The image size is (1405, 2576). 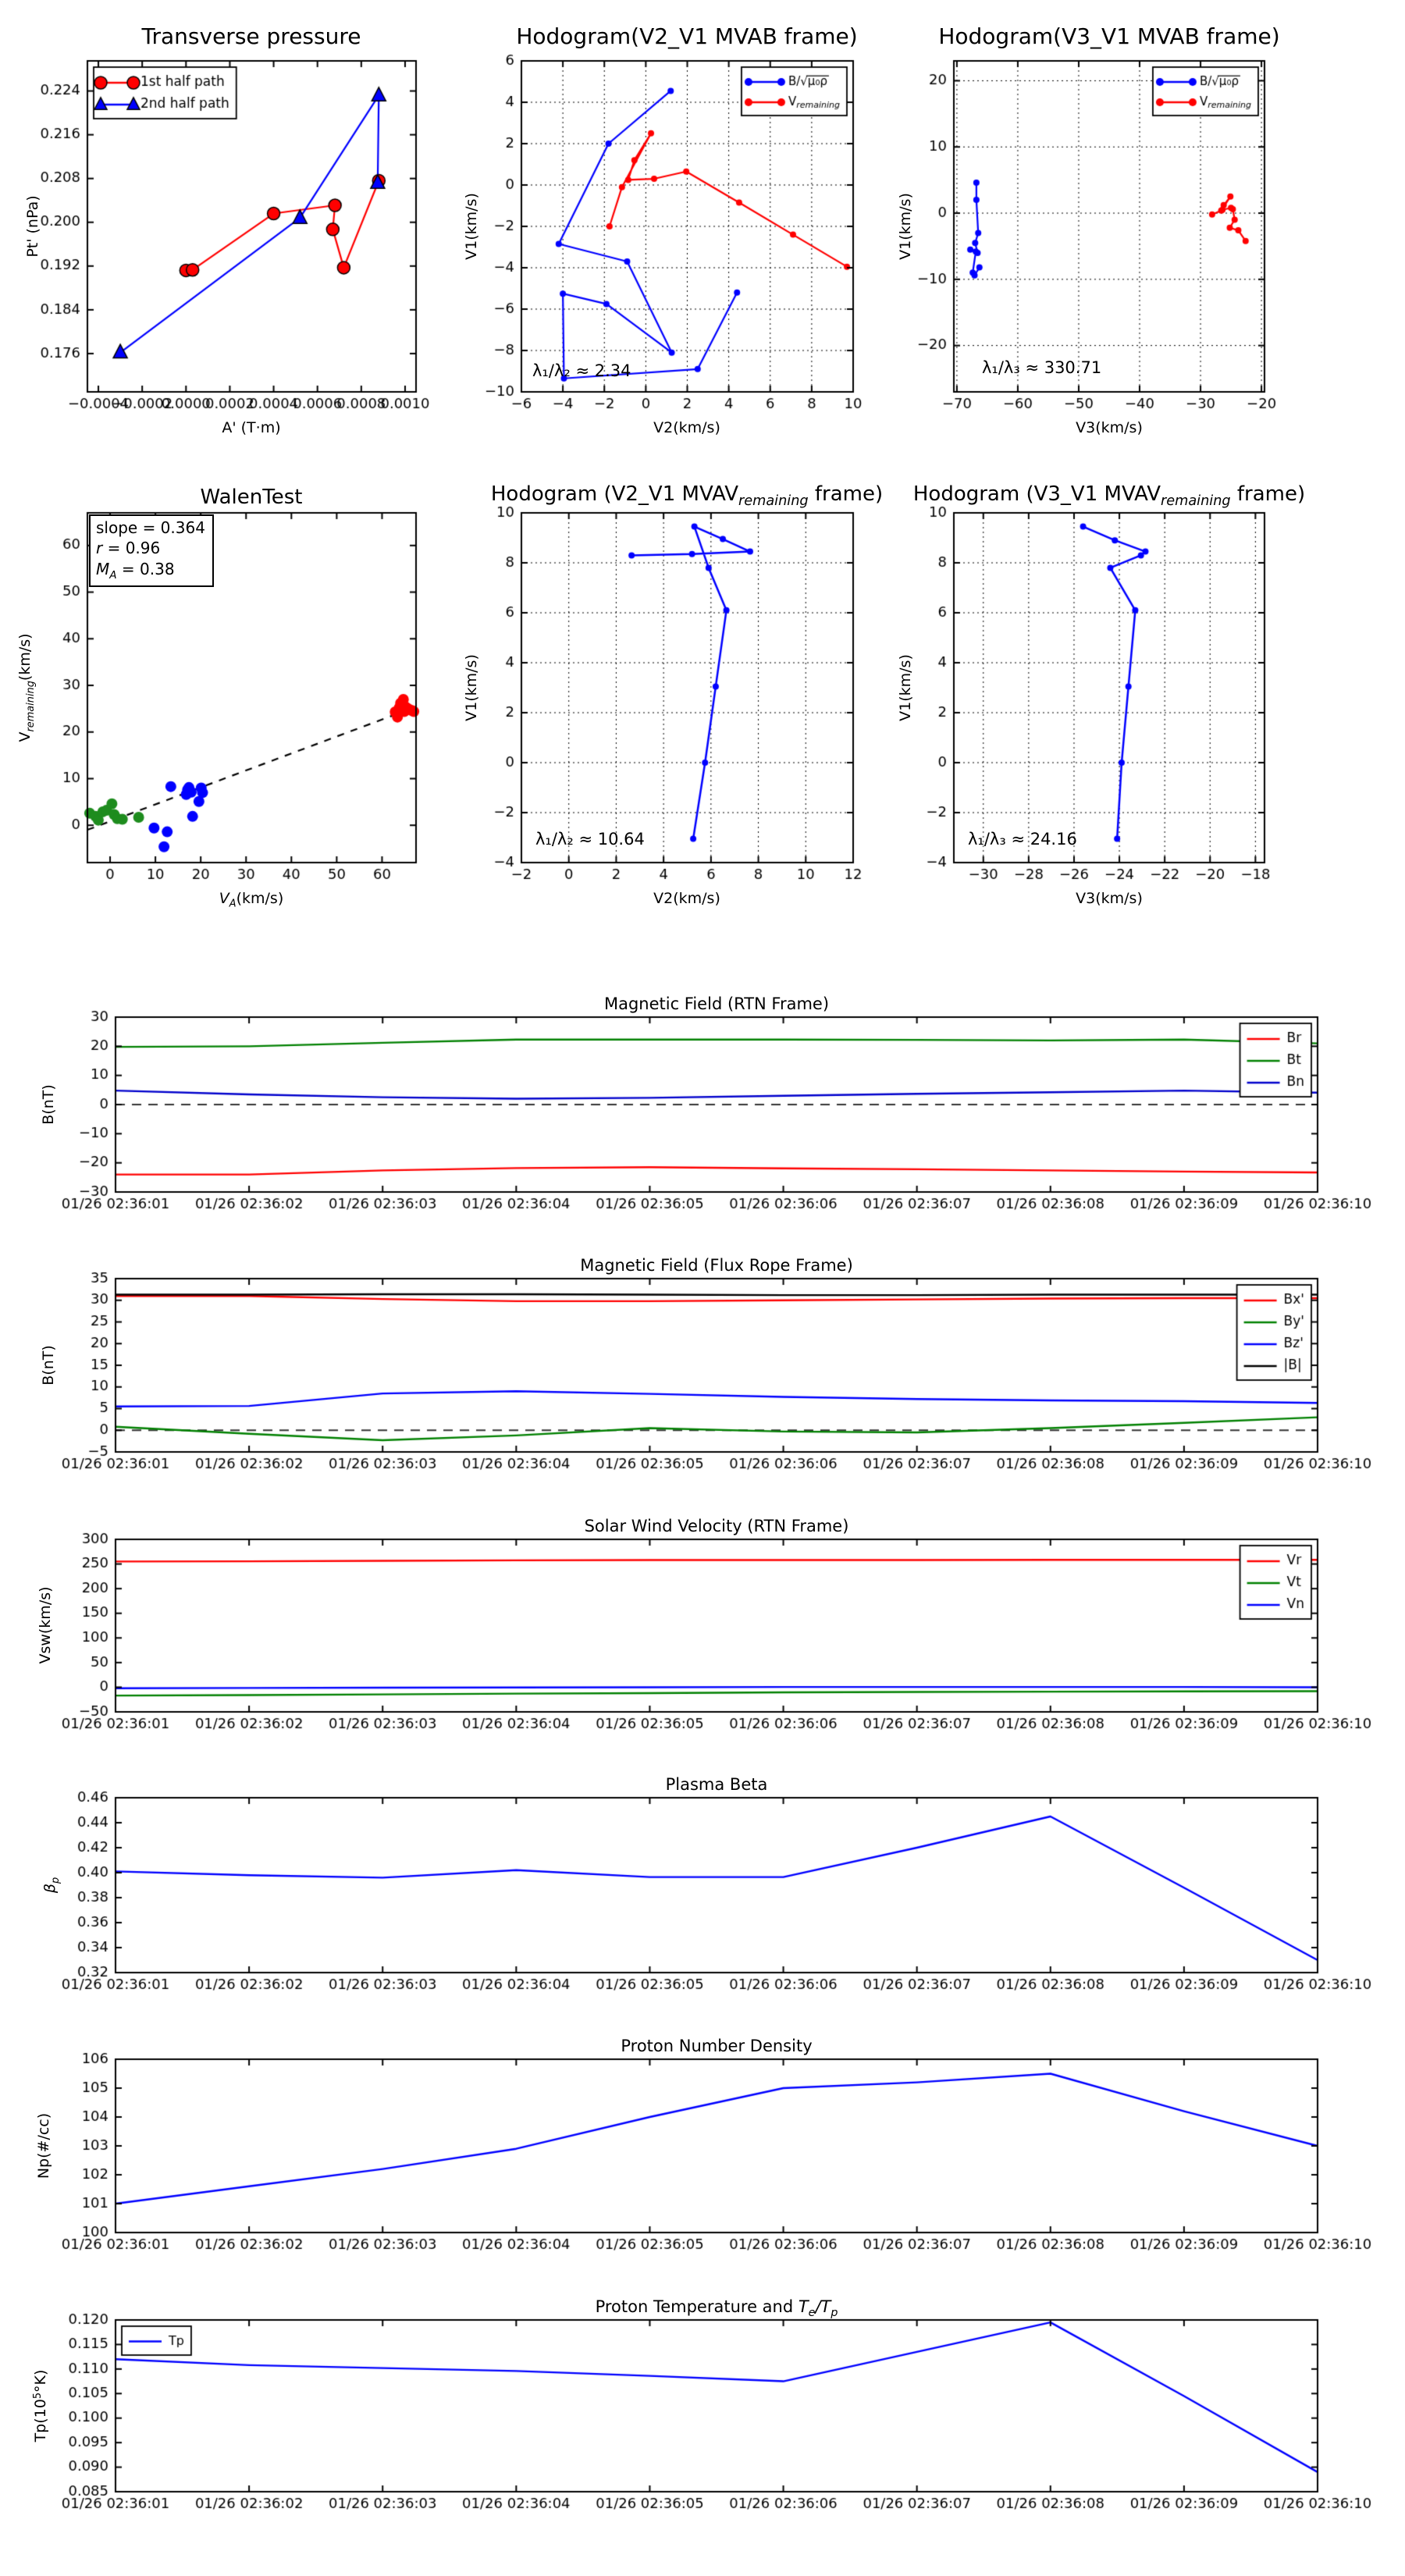 I want to click on yaxis-label-vsw-rtn: Vsw(km/s), so click(x=45, y=1625).